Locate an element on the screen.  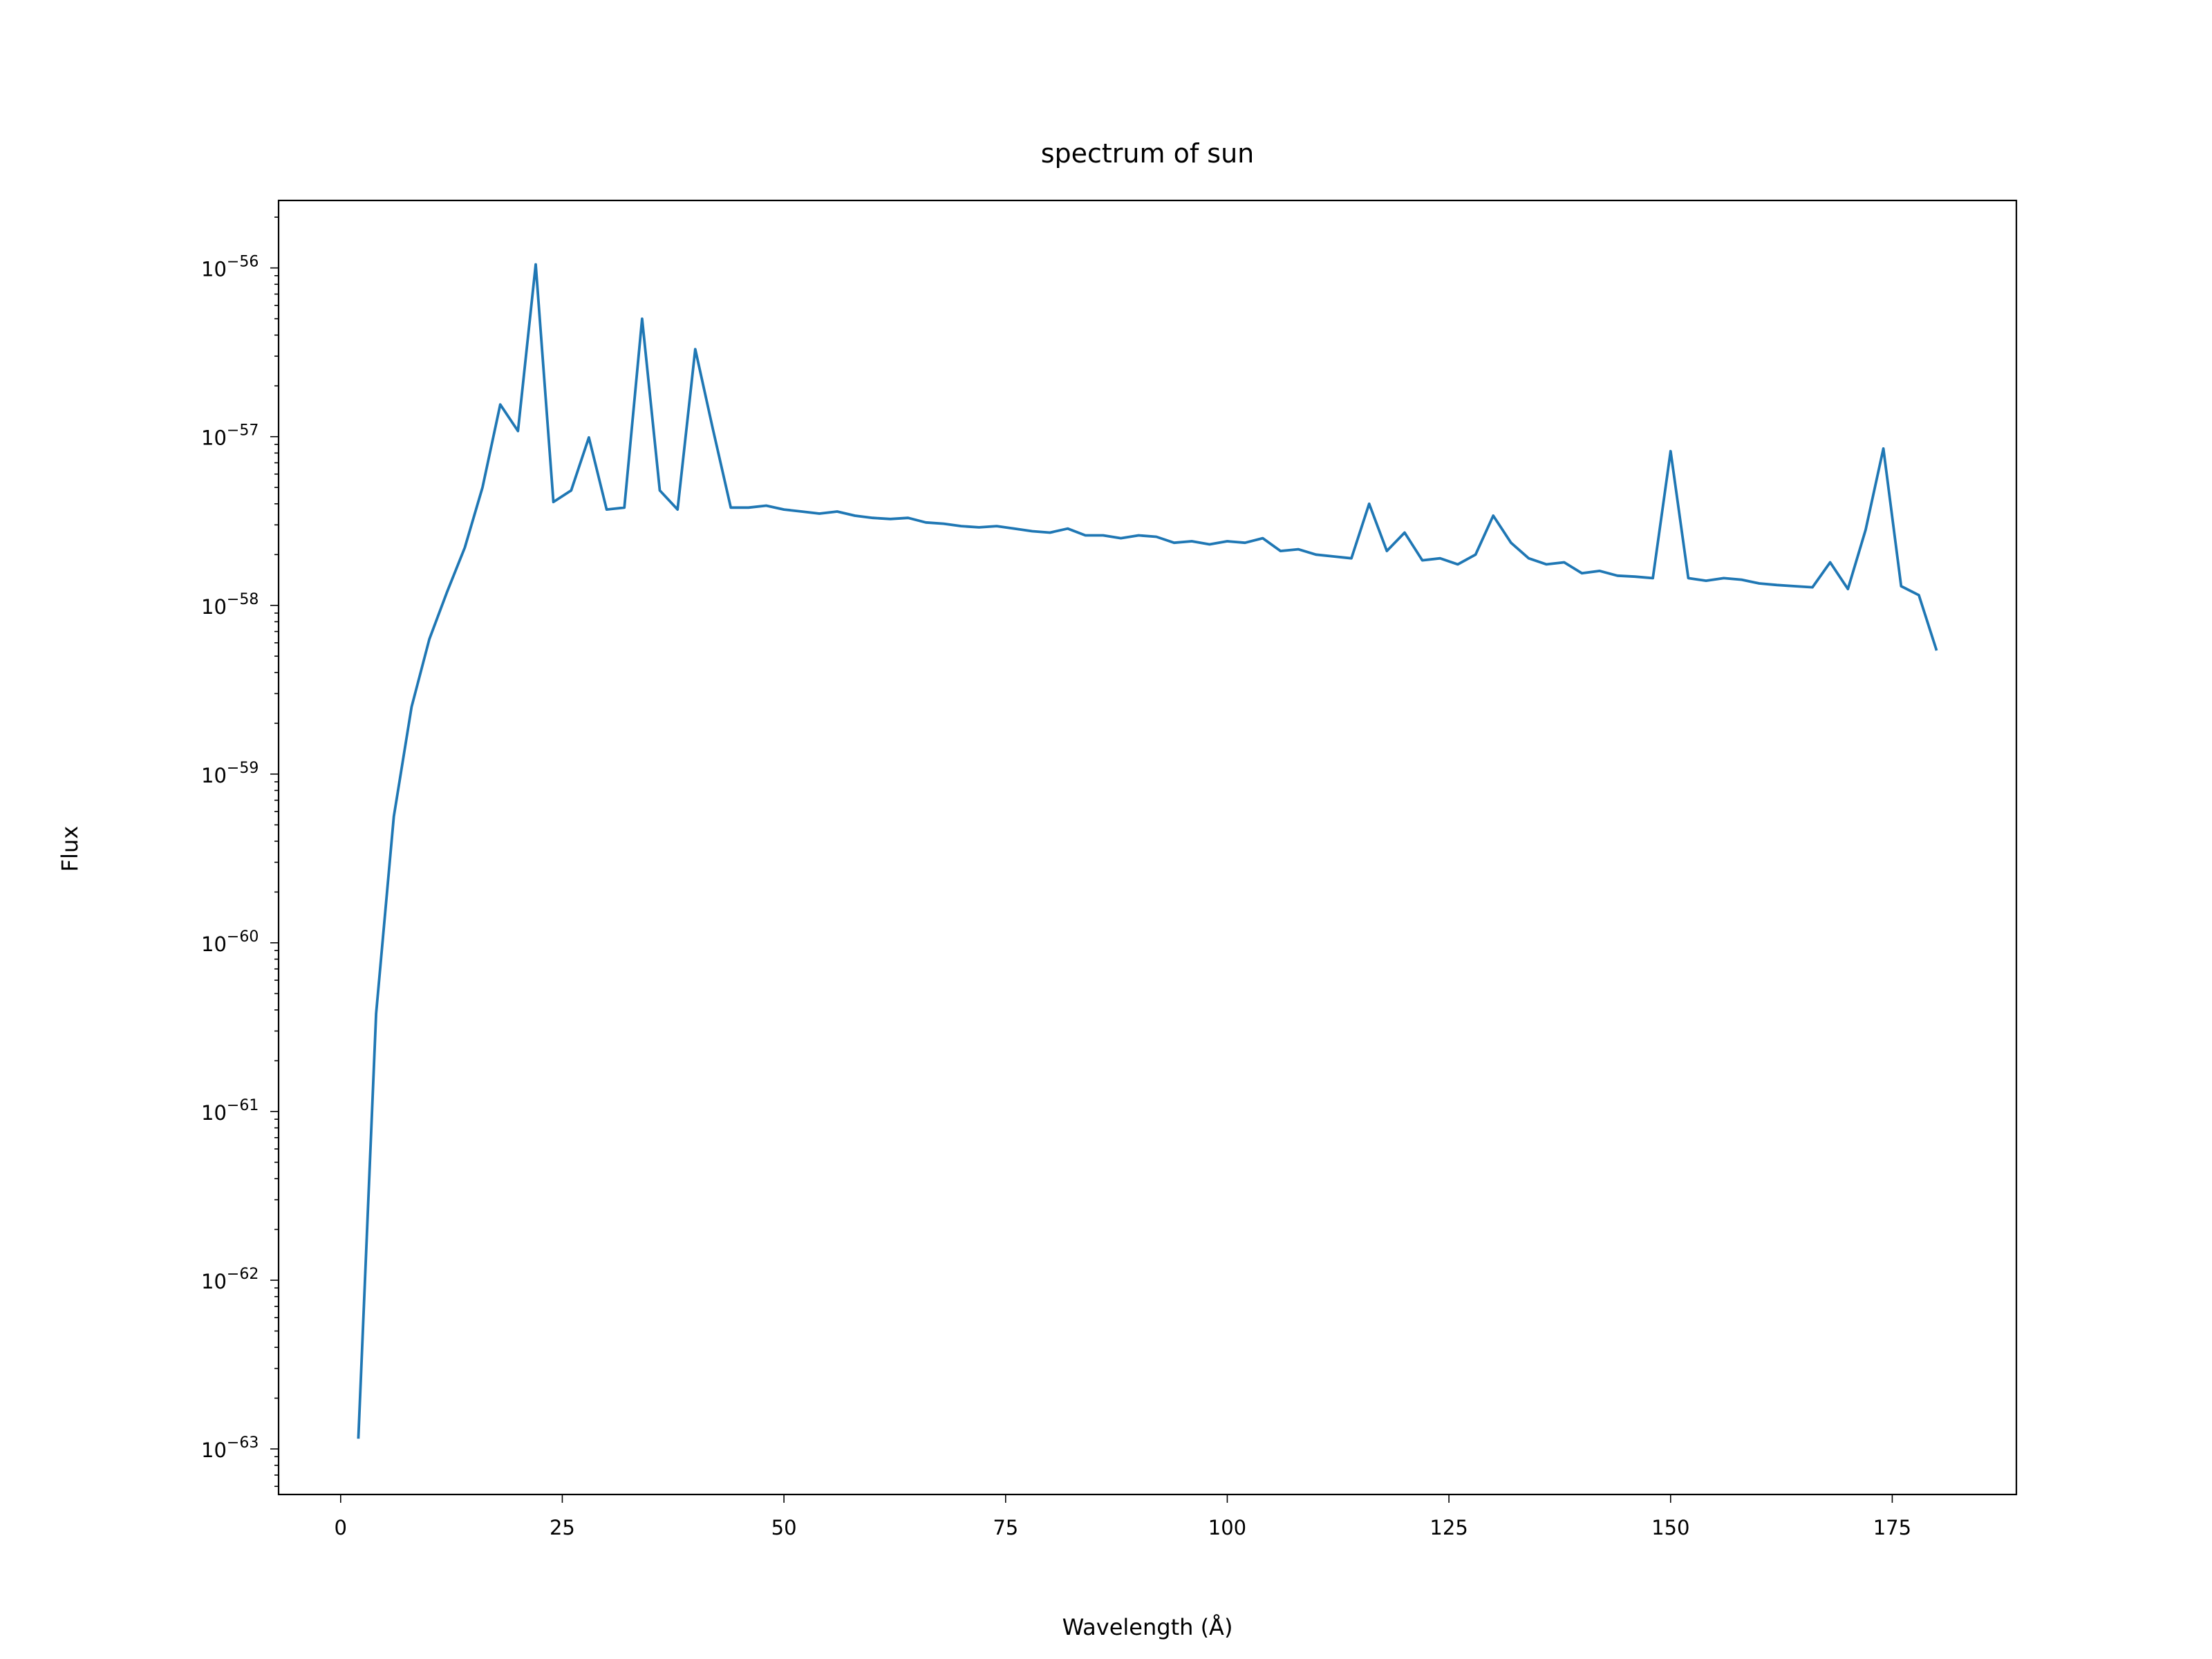
x-tick-label: 0 is located at coordinates (341, 1527).